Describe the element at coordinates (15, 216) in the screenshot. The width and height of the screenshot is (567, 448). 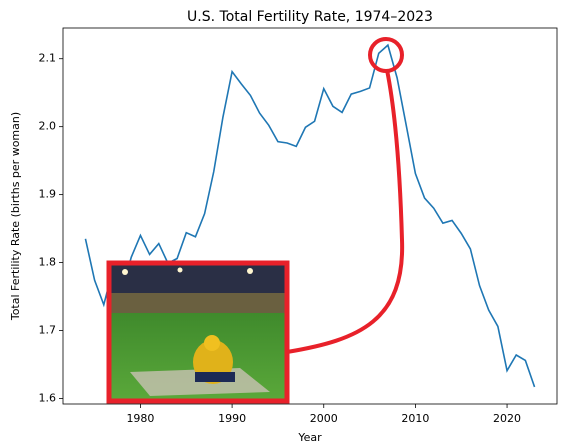
I see `y-axis-label: Total Fertility Rate (births per woman)` at that location.